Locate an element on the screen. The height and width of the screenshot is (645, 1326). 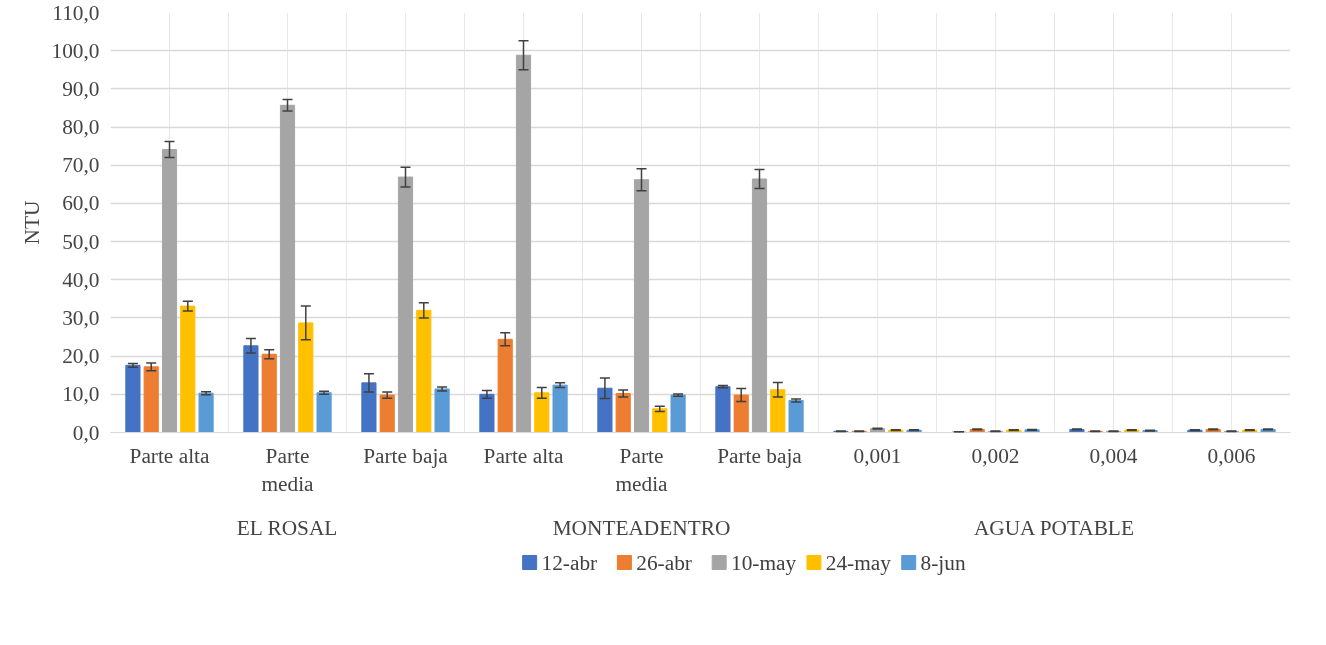
text: AGUA POTABLE is located at coordinates (1053, 527).